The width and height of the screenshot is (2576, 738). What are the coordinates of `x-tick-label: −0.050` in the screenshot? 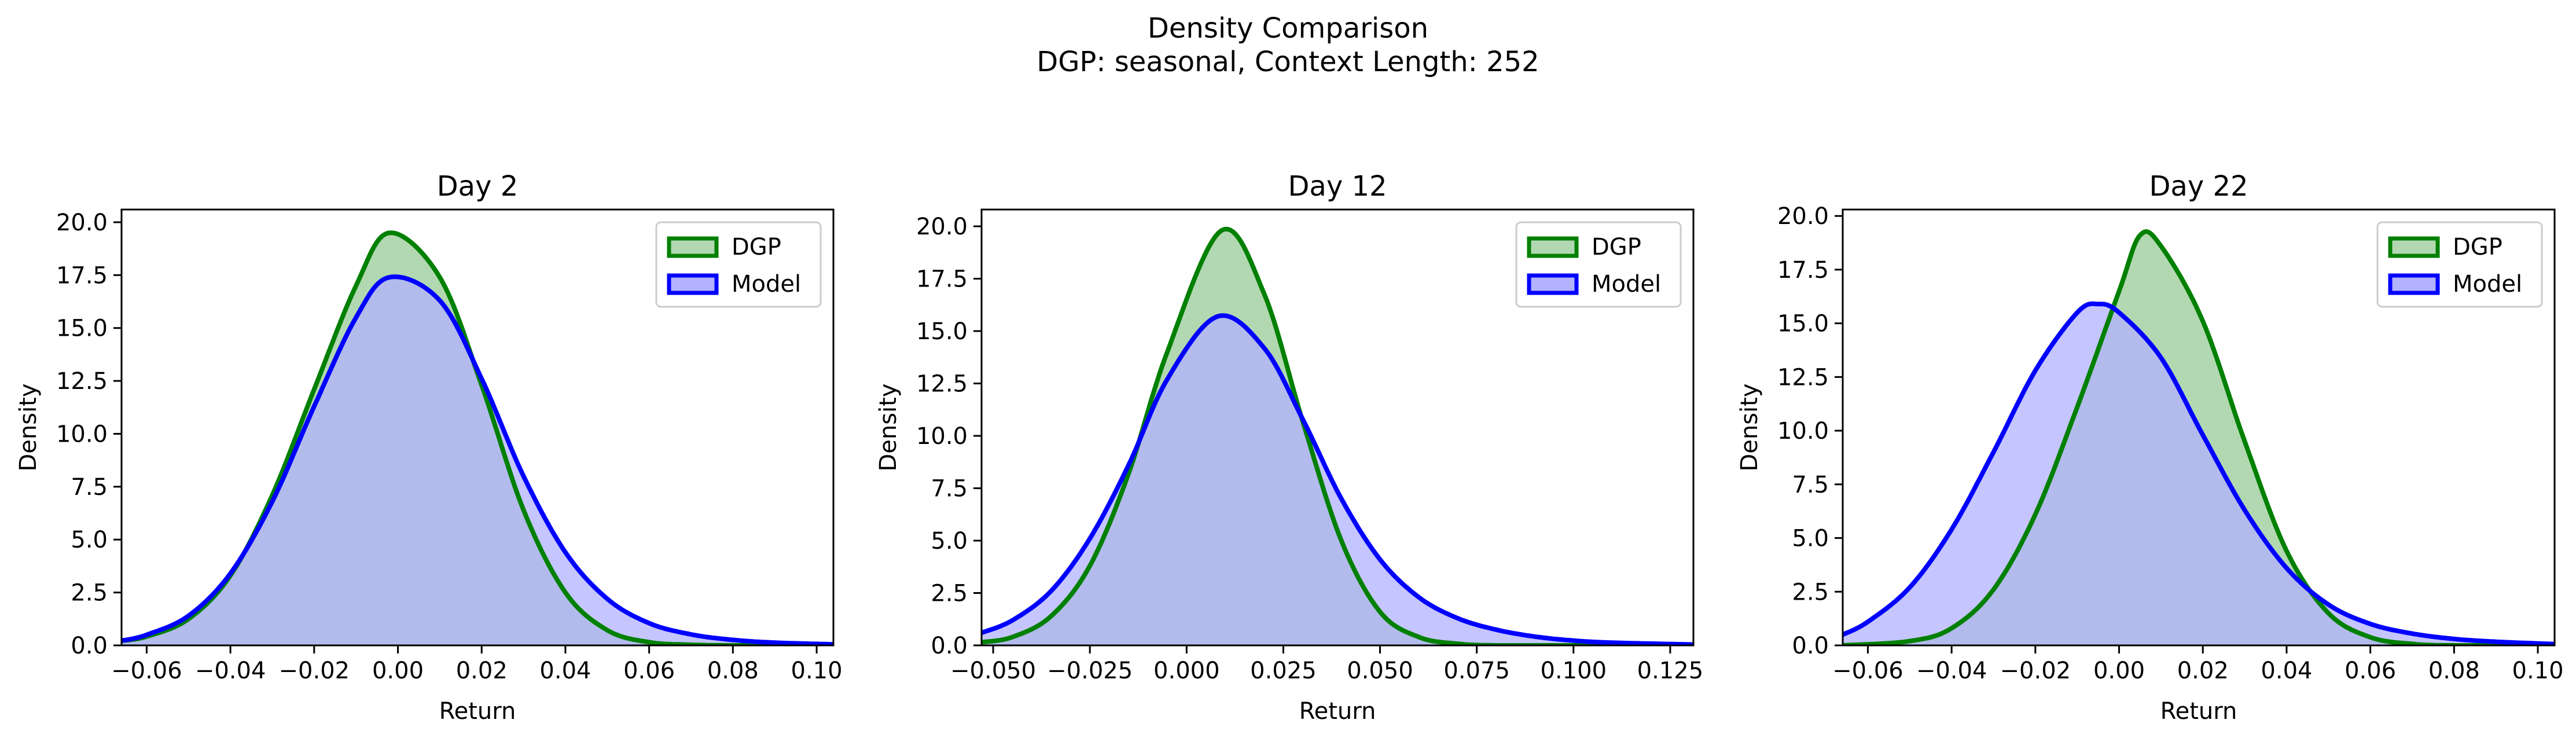 It's located at (993, 671).